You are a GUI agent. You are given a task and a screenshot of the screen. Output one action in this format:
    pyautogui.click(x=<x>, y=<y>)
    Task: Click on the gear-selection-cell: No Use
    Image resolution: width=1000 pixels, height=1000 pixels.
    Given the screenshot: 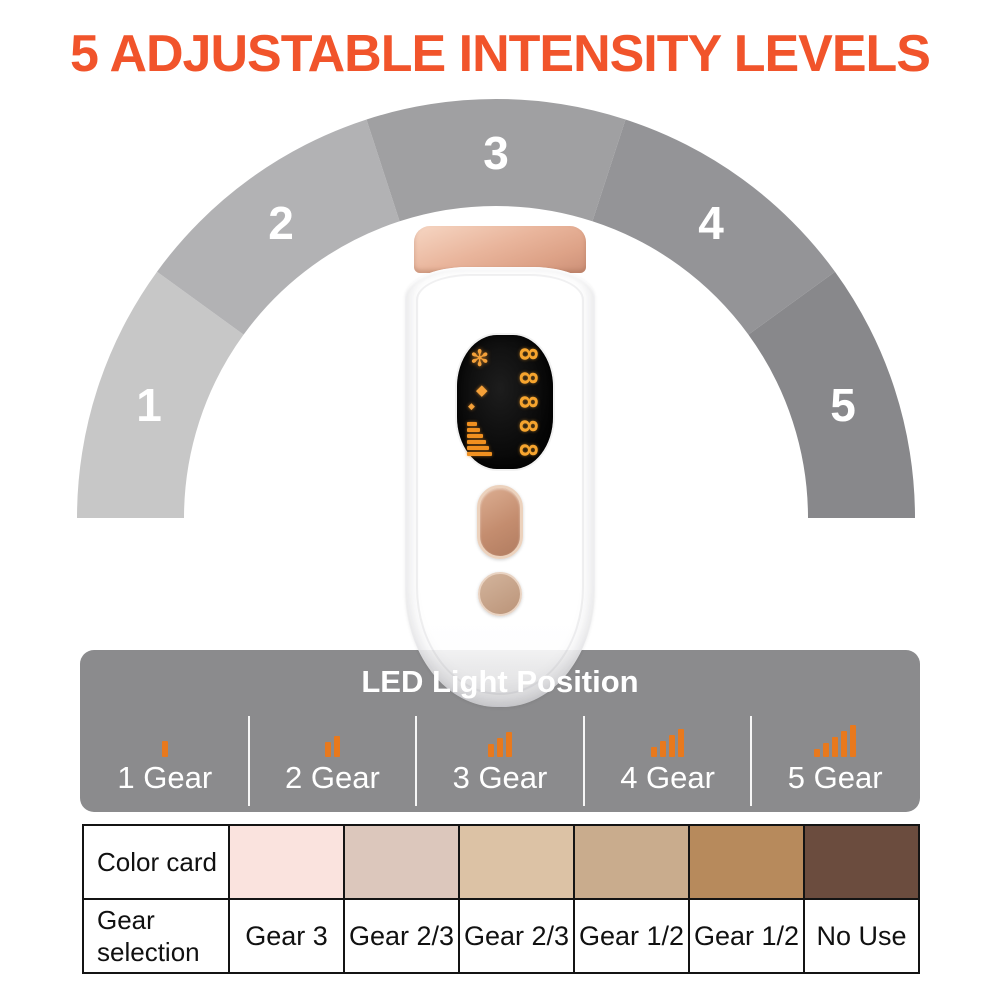 What is the action you would take?
    pyautogui.click(x=861, y=936)
    